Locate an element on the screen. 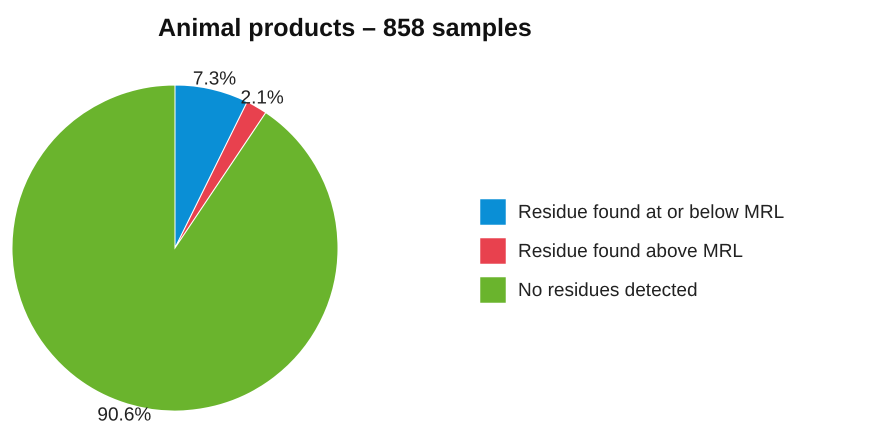  legend-label: Residue found at or below MRL is located at coordinates (651, 212).